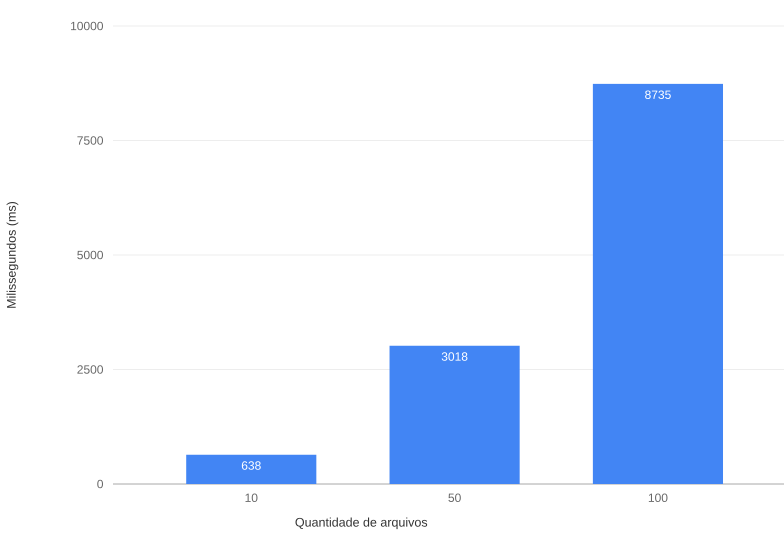 The image size is (784, 558). What do you see at coordinates (90, 255) in the screenshot?
I see `y-tick-label: 5000` at bounding box center [90, 255].